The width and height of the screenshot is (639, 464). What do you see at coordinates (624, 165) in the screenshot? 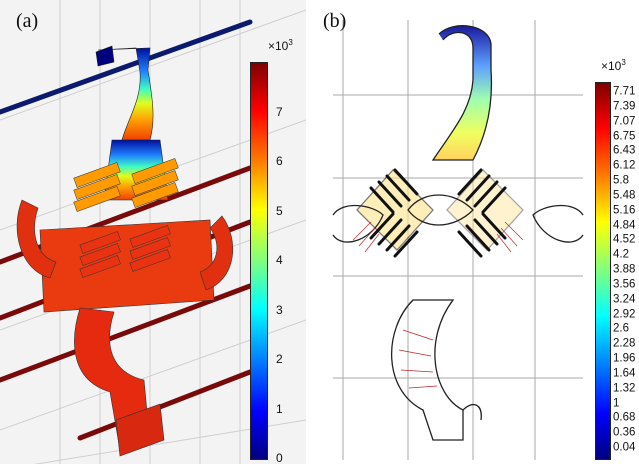
I see `colorbar-b-tick: 6.12` at bounding box center [624, 165].